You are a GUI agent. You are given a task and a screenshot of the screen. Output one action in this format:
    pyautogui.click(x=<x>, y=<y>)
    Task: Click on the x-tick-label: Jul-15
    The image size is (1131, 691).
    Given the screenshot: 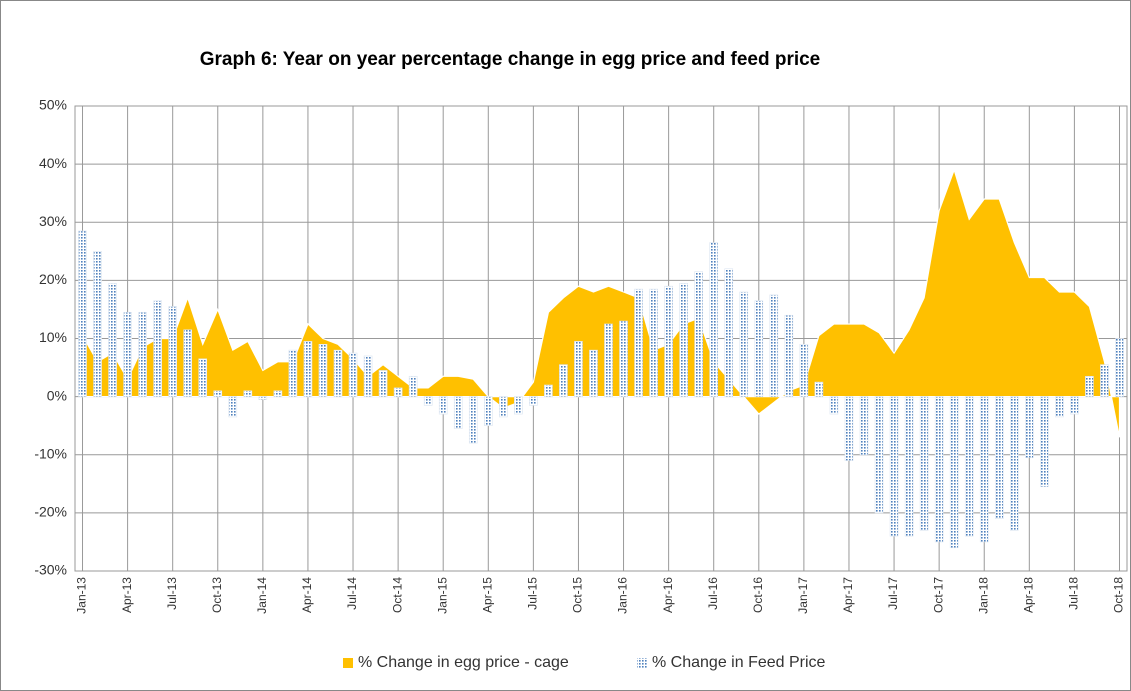 What is the action you would take?
    pyautogui.click(x=533, y=593)
    